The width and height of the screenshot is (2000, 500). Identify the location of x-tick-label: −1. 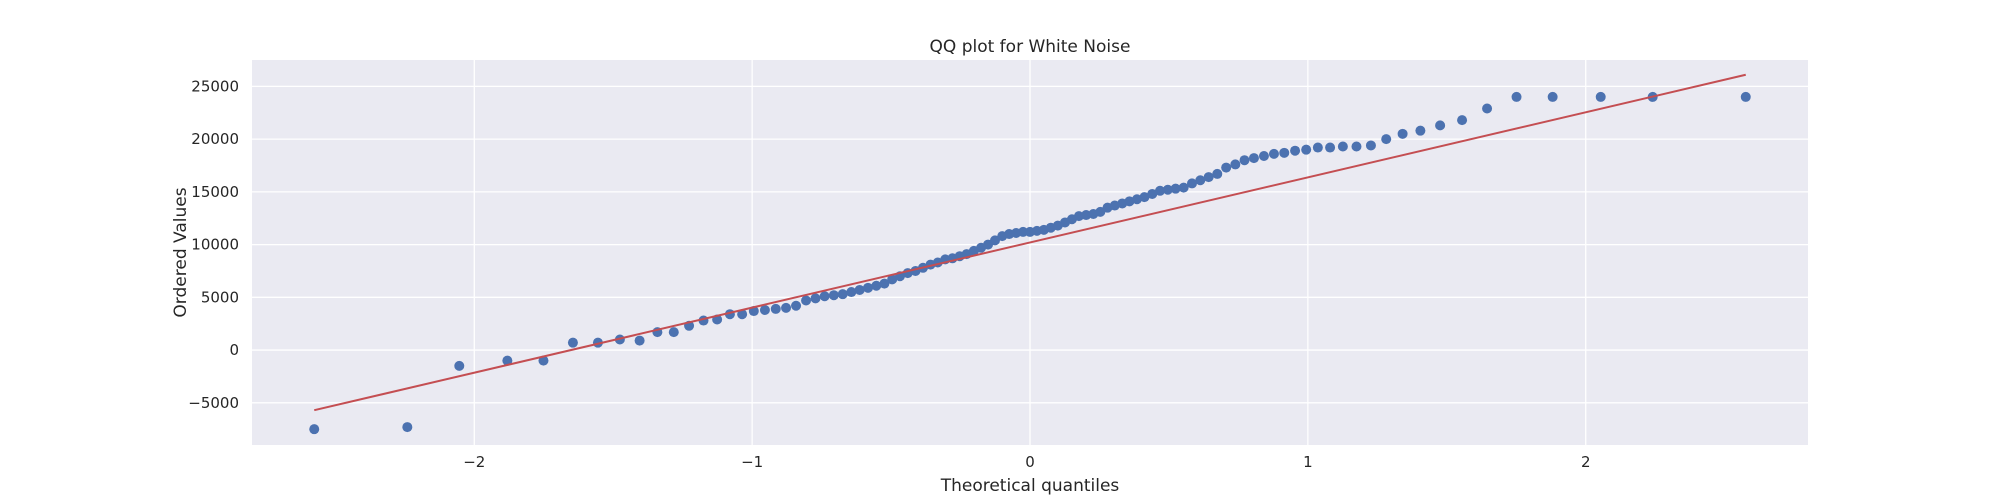
(752, 462).